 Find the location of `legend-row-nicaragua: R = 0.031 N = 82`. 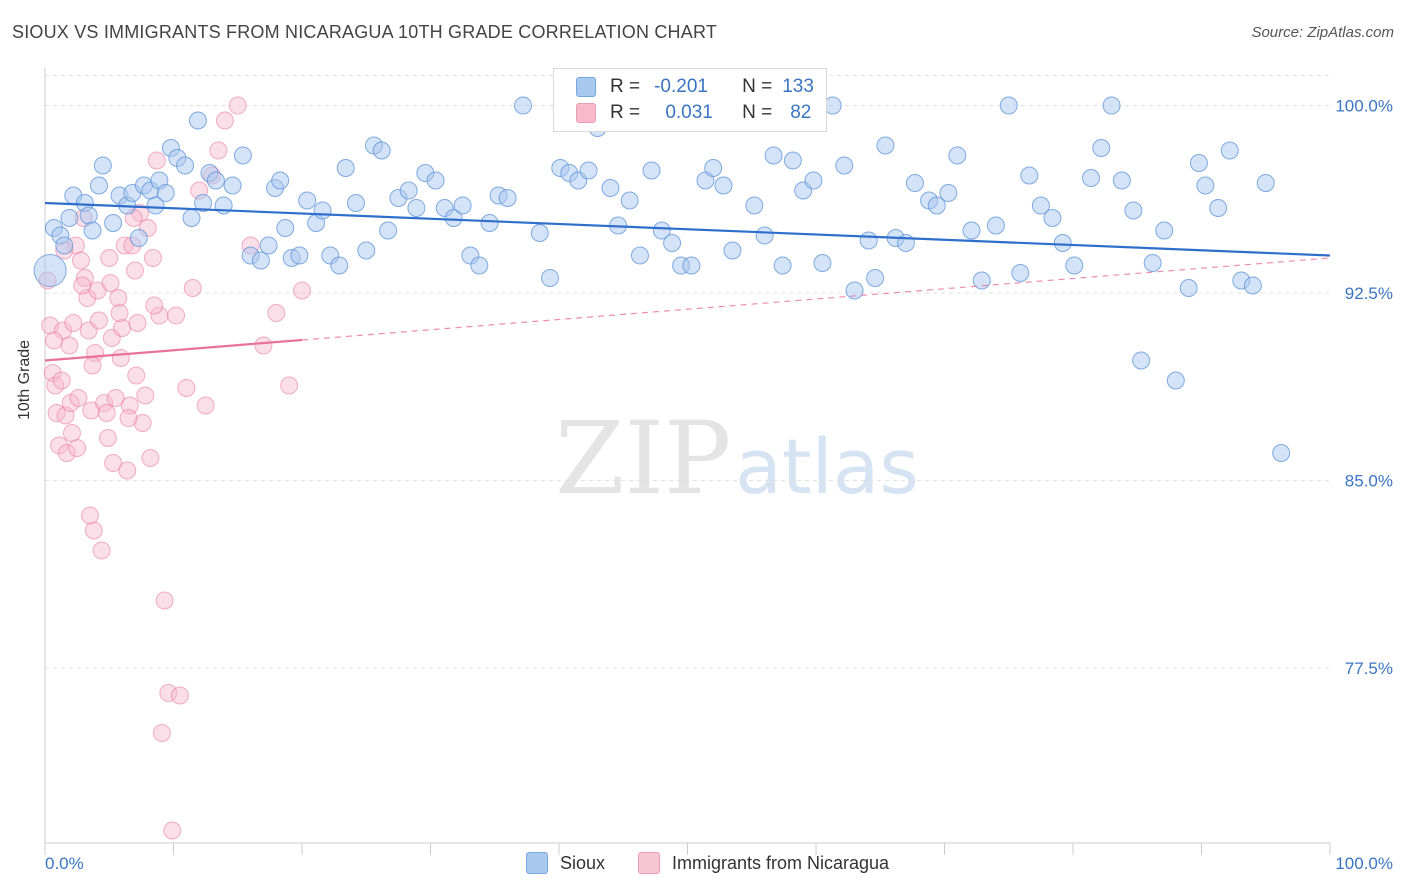

legend-row-nicaragua: R = 0.031 N = 82 is located at coordinates (693, 113).